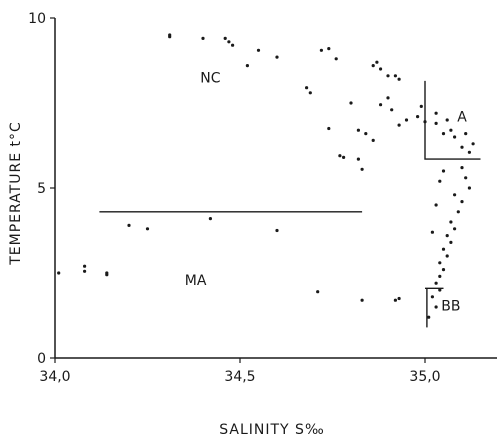  Describe the element at coordinates (271, 430) in the screenshot. I see `x-axis-title: SALINITY S‰` at that location.